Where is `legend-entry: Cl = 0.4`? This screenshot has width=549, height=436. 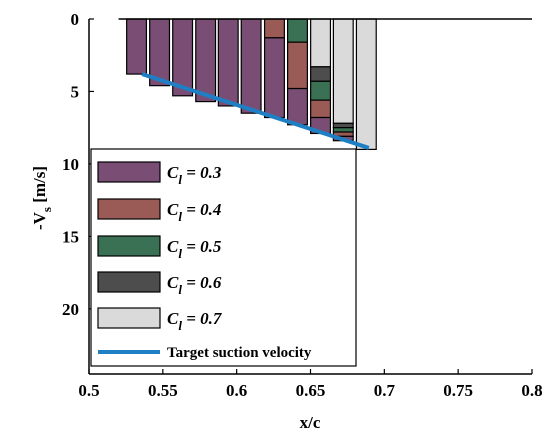 legend-entry: Cl = 0.4 is located at coordinates (159, 211).